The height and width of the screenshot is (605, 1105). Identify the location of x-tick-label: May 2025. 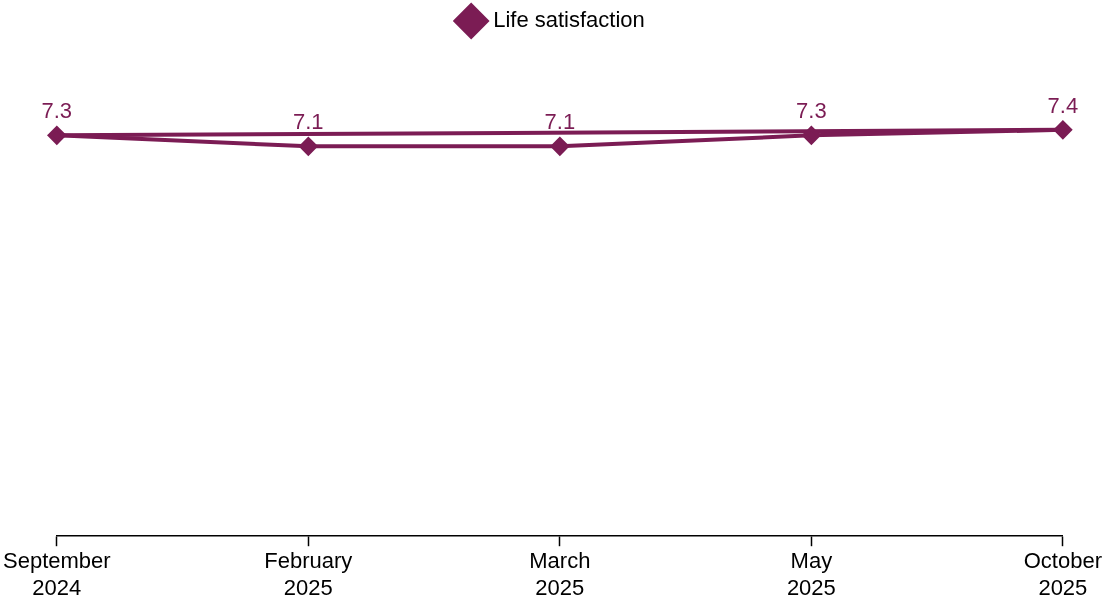
(811, 574).